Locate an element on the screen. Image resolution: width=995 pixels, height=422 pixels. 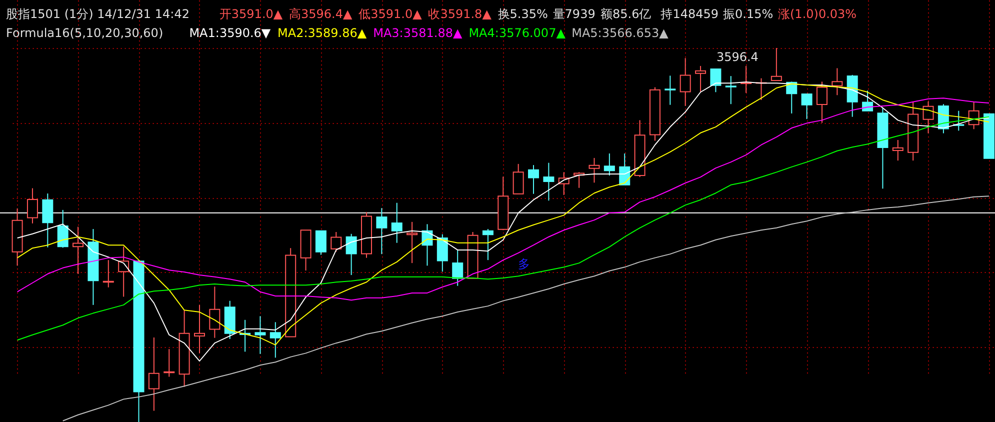
text: 收3591.8▲ is located at coordinates (460, 14).